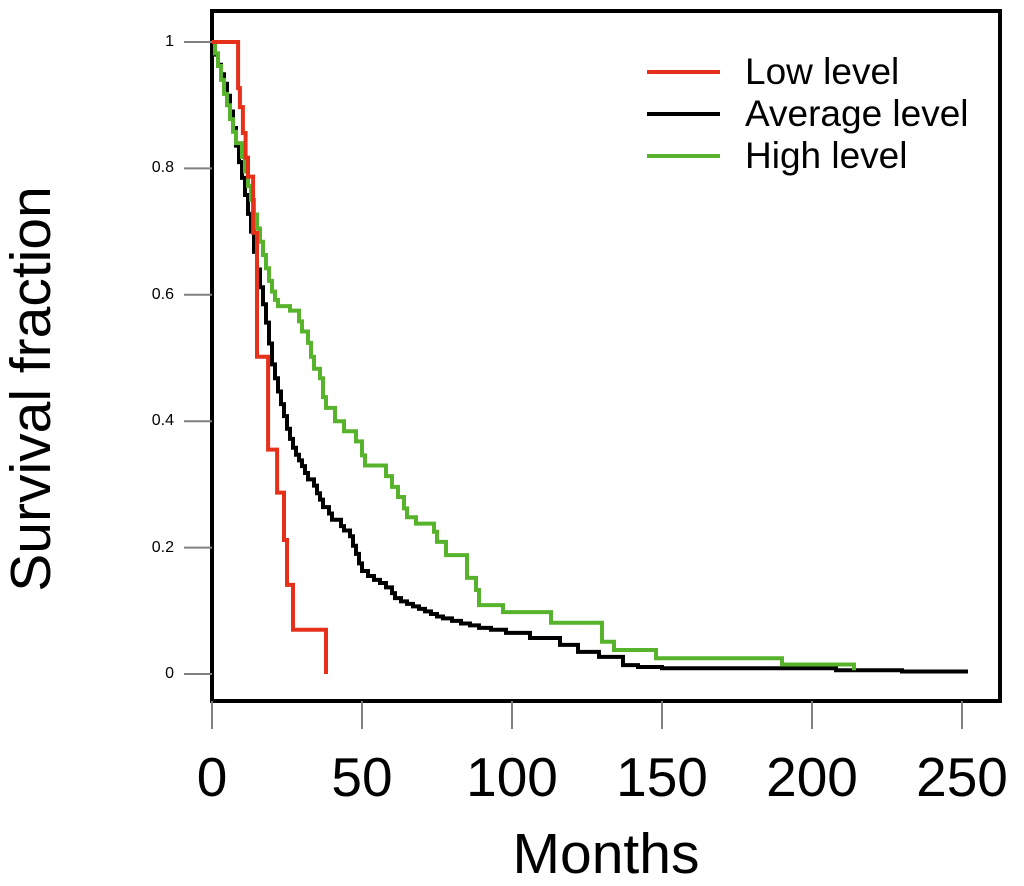  I want to click on legend-line-average-level, so click(683, 114).